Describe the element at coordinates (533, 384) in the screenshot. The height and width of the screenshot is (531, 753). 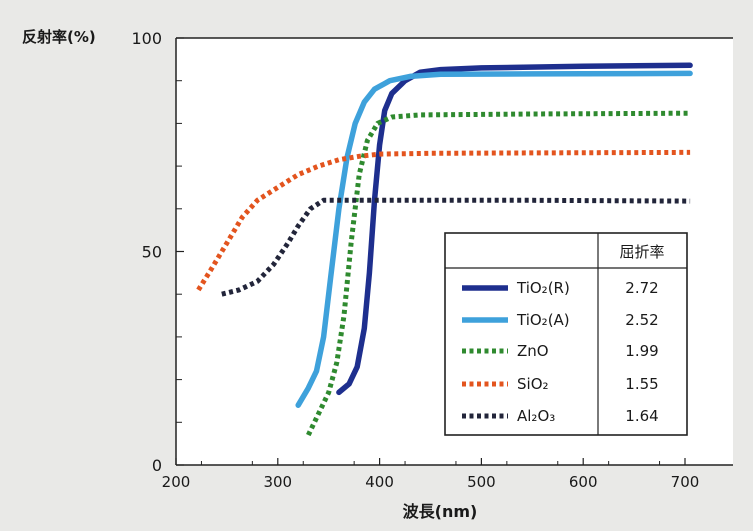
I see `legend-series-name: SiO₂` at that location.